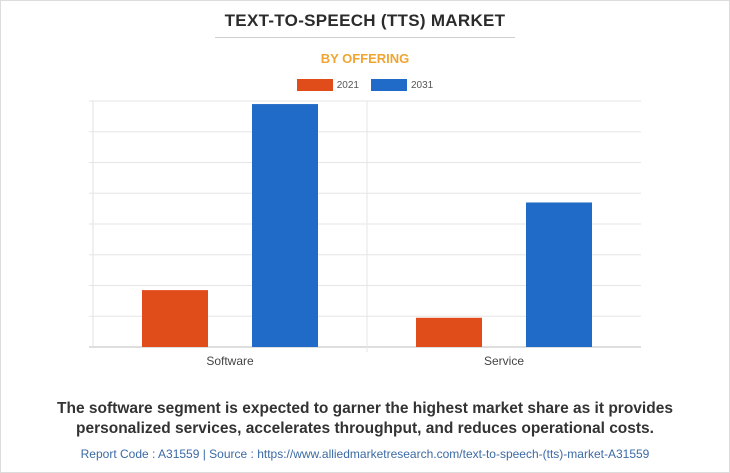 The width and height of the screenshot is (730, 473). Describe the element at coordinates (230, 361) in the screenshot. I see `x-tick-label: Software` at that location.